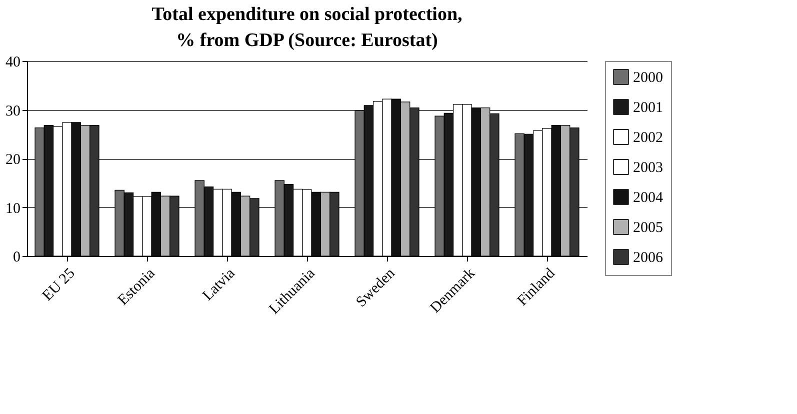 This screenshot has height=414, width=797. What do you see at coordinates (13, 208) in the screenshot?
I see `y-tick-label: 10` at bounding box center [13, 208].